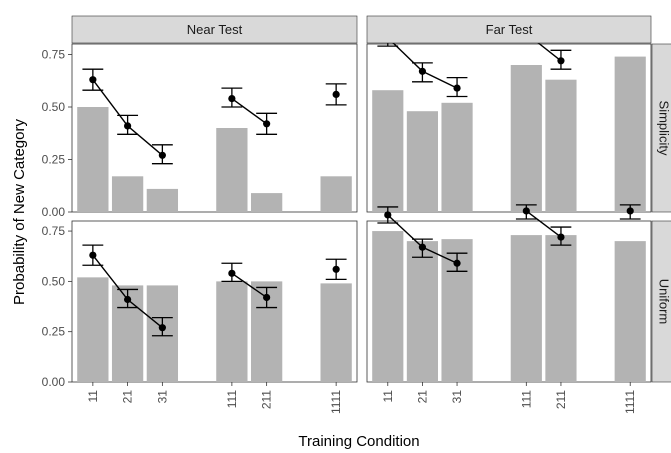 The width and height of the screenshot is (671, 453). I want to click on row-strip-label-1: Uniform, so click(664, 302).